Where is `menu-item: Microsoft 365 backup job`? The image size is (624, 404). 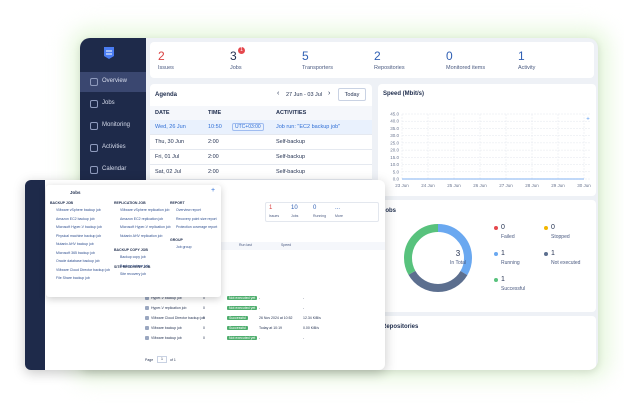
menu-item: Microsoft 365 backup job is located at coordinates (75, 252).